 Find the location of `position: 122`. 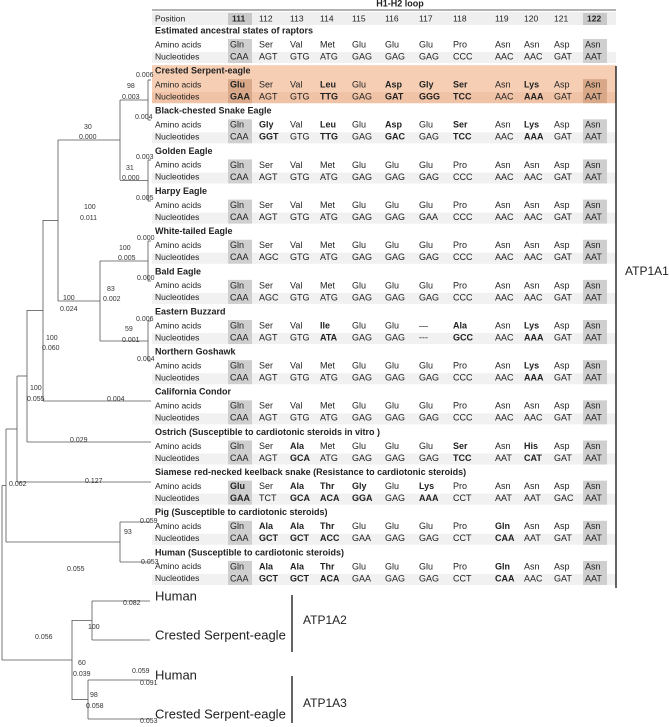

position: 122 is located at coordinates (594, 18).